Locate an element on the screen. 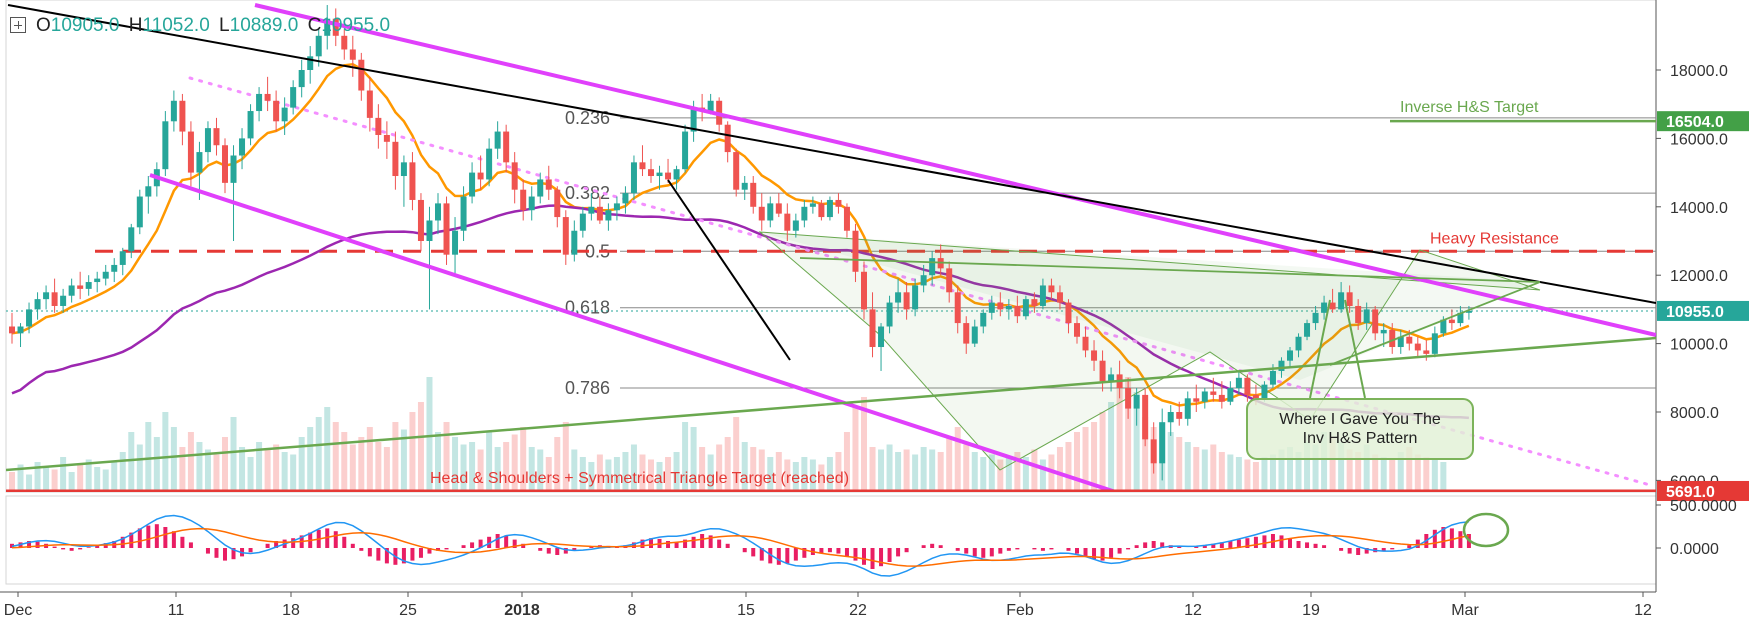 This screenshot has width=1764, height=628. x-tick-label: 25 is located at coordinates (408, 610).